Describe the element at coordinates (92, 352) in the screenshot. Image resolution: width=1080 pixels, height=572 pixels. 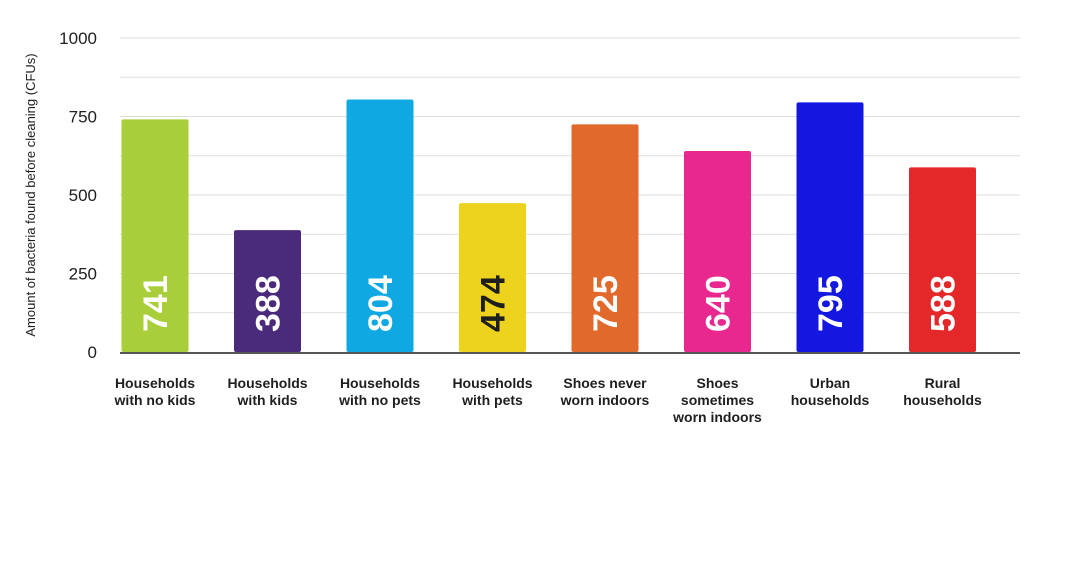
I see `y-tick-label: 0` at that location.